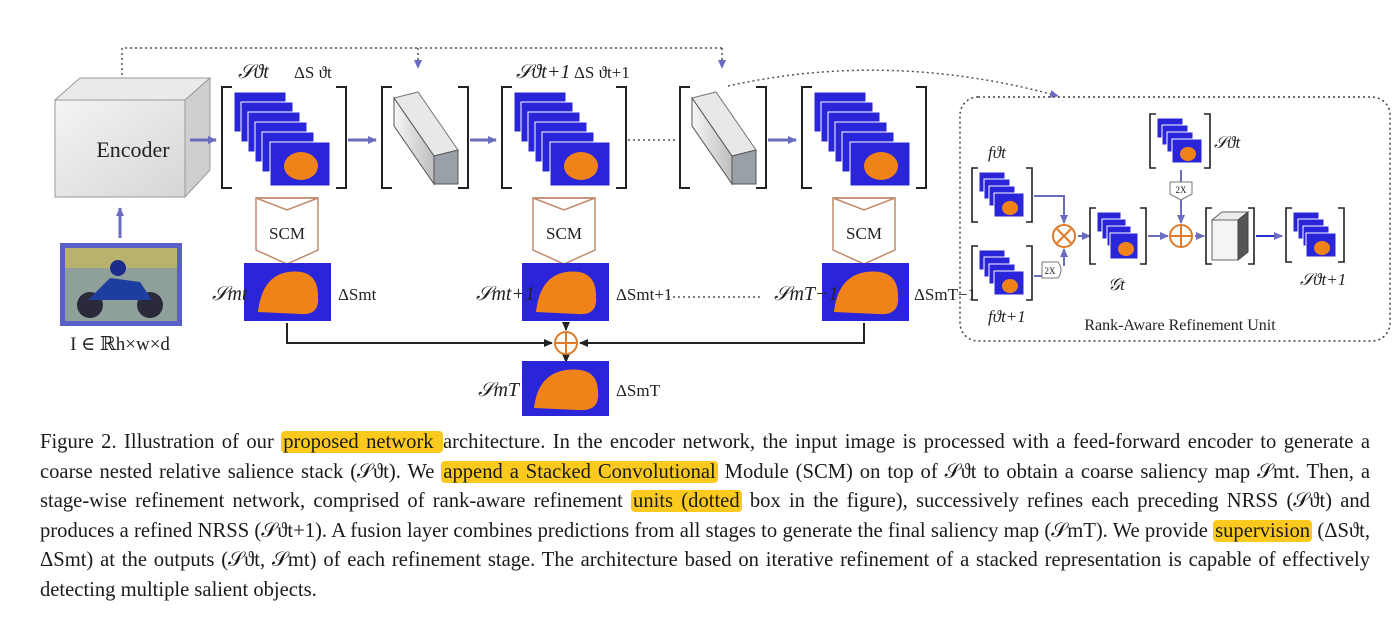  Describe the element at coordinates (602, 72) in the screenshot. I see `stack-t1-delta: ΔS ϑt+1` at that location.